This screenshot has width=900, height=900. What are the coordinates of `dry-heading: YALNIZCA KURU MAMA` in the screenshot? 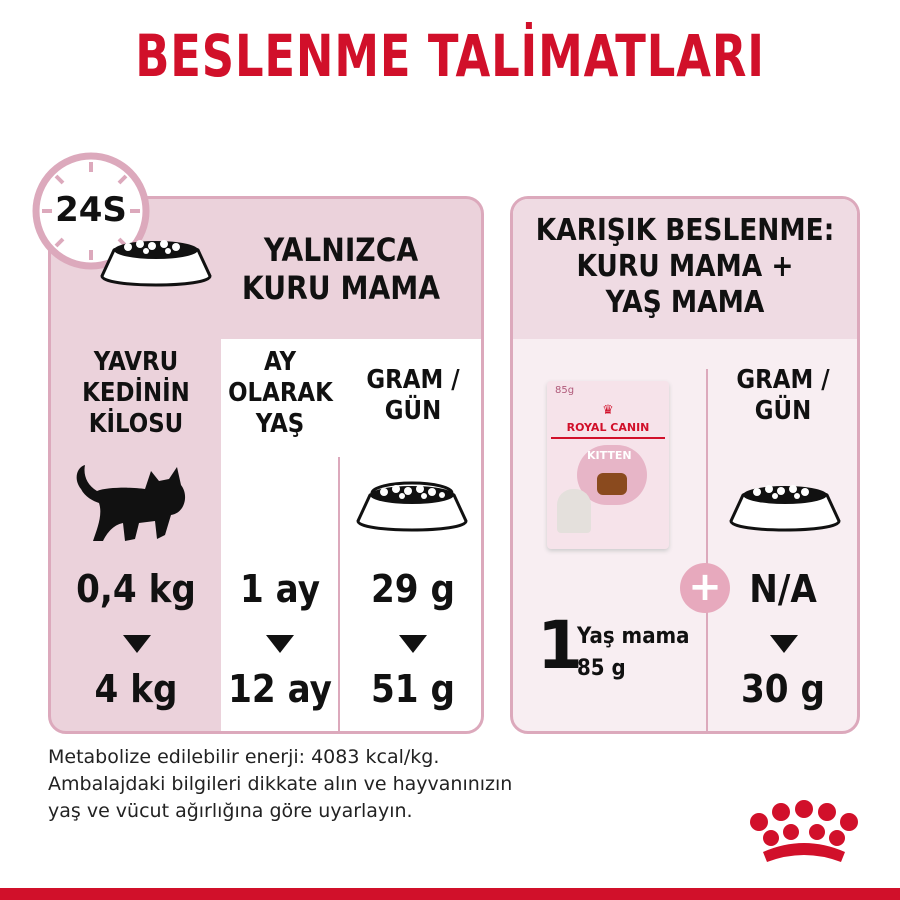 It's located at (341, 269).